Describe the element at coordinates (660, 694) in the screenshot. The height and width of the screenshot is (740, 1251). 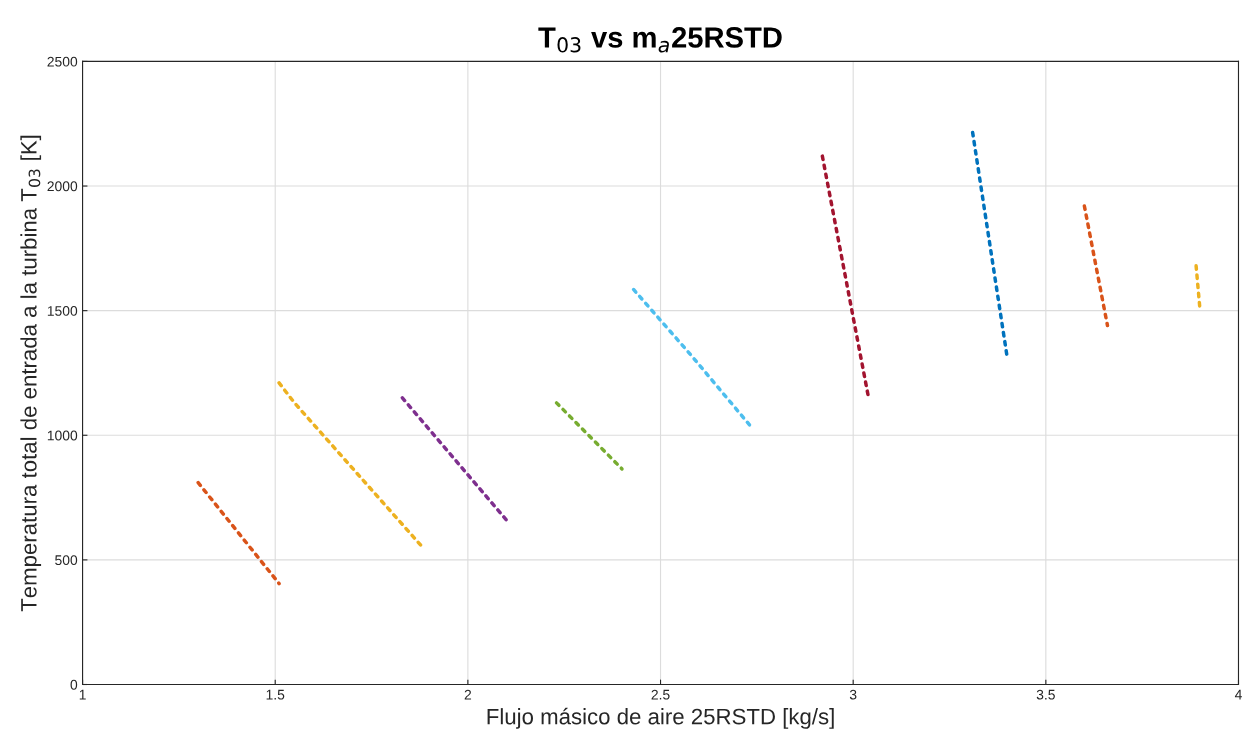
I see `x-tick-label: 2.5` at that location.